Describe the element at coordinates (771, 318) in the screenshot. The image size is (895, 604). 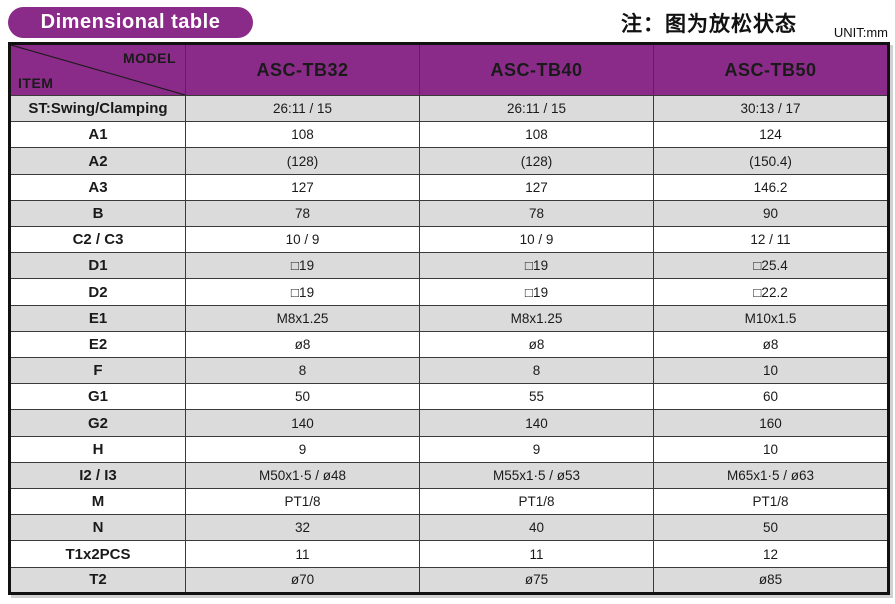
I see `row-value: M10x1.5` at that location.